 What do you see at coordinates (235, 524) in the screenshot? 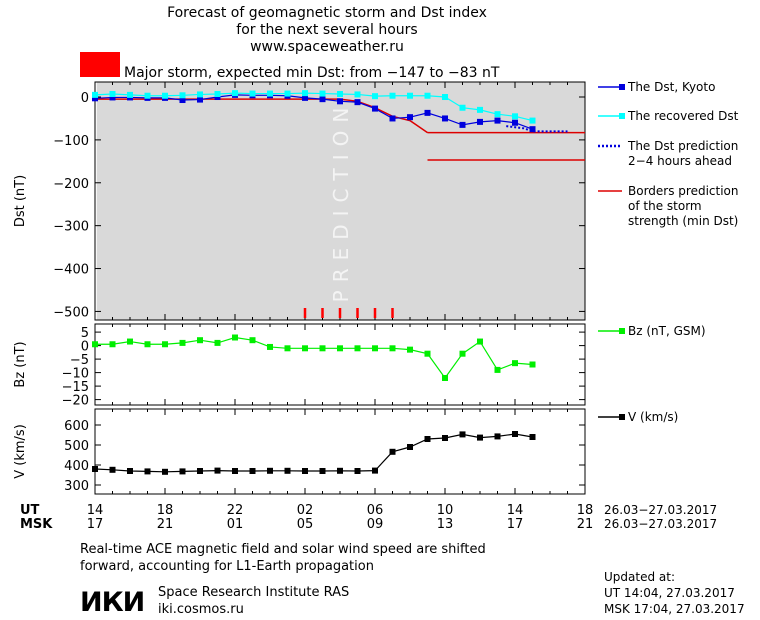
I see `msk-tick-label: 01` at bounding box center [235, 524].